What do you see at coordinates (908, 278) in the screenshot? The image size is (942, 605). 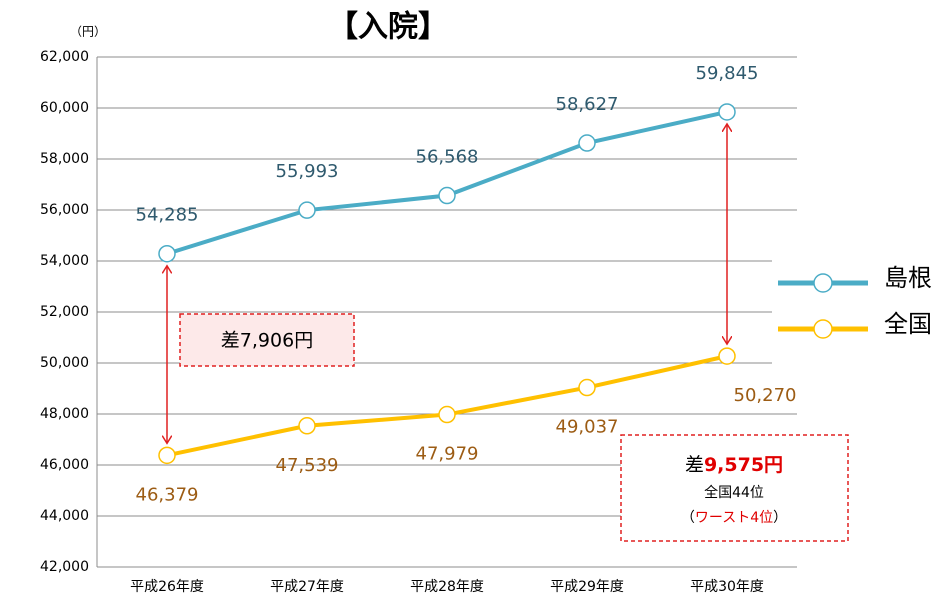 I see `legend-label: 島根` at bounding box center [908, 278].